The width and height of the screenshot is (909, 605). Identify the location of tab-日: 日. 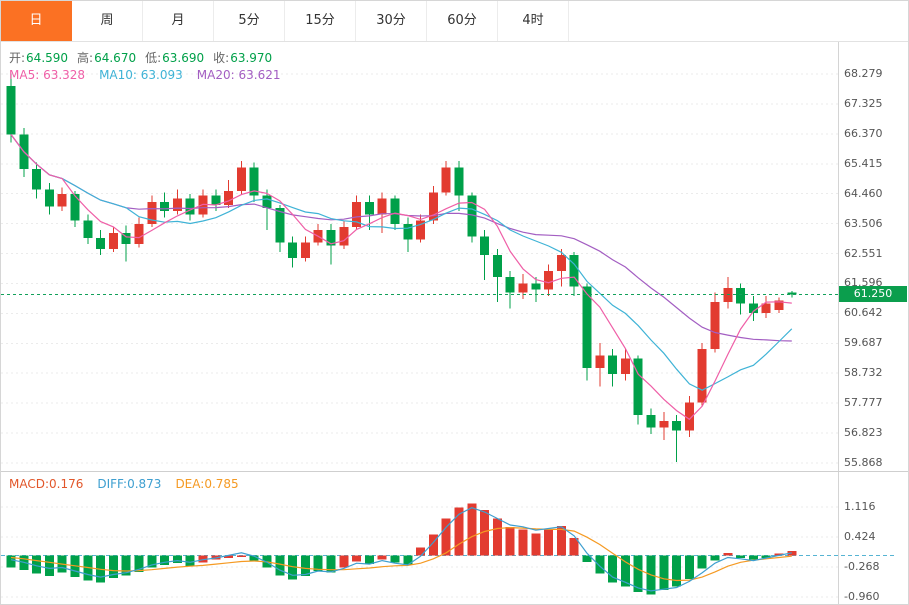
(36, 21).